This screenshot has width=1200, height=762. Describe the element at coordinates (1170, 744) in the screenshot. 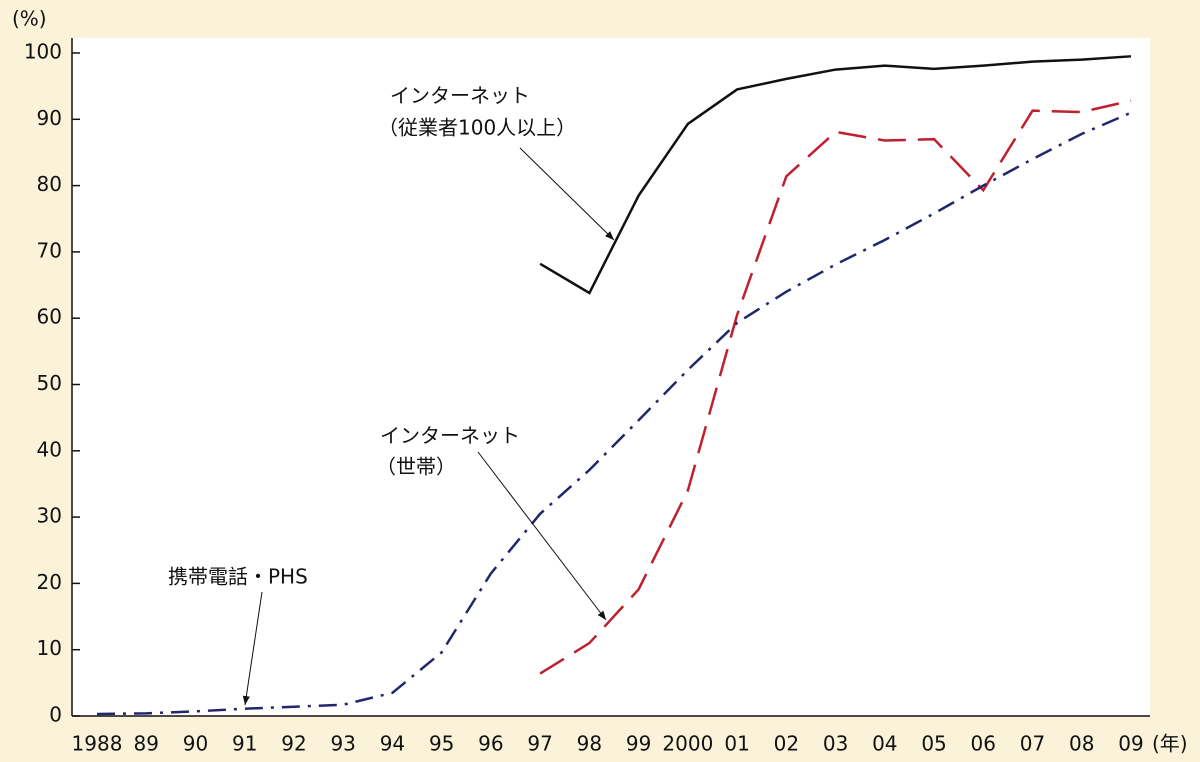

I see `x-unit: (年)` at that location.